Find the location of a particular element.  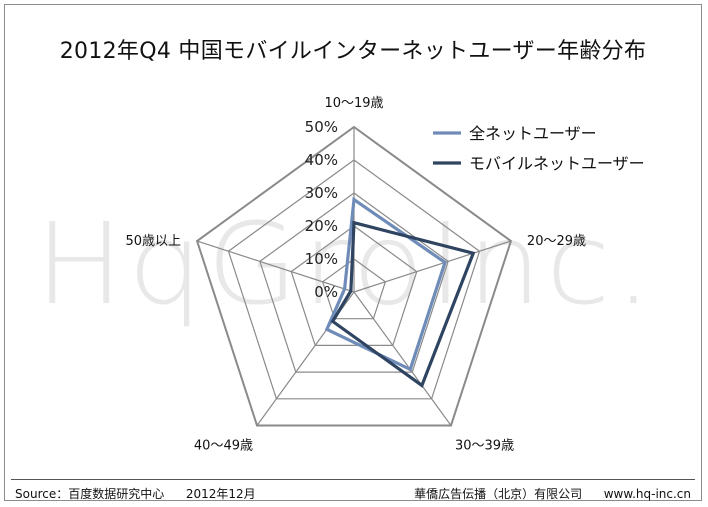

category-label: 20〜29歳 is located at coordinates (556, 241).